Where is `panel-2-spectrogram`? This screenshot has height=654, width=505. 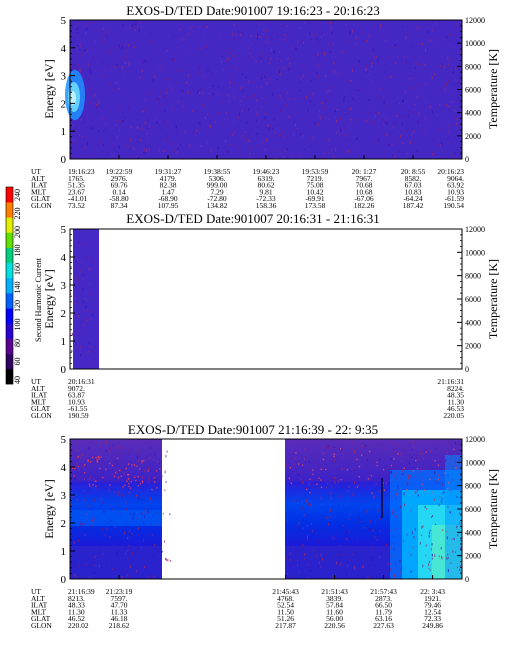 panel-2-spectrogram is located at coordinates (86, 299).